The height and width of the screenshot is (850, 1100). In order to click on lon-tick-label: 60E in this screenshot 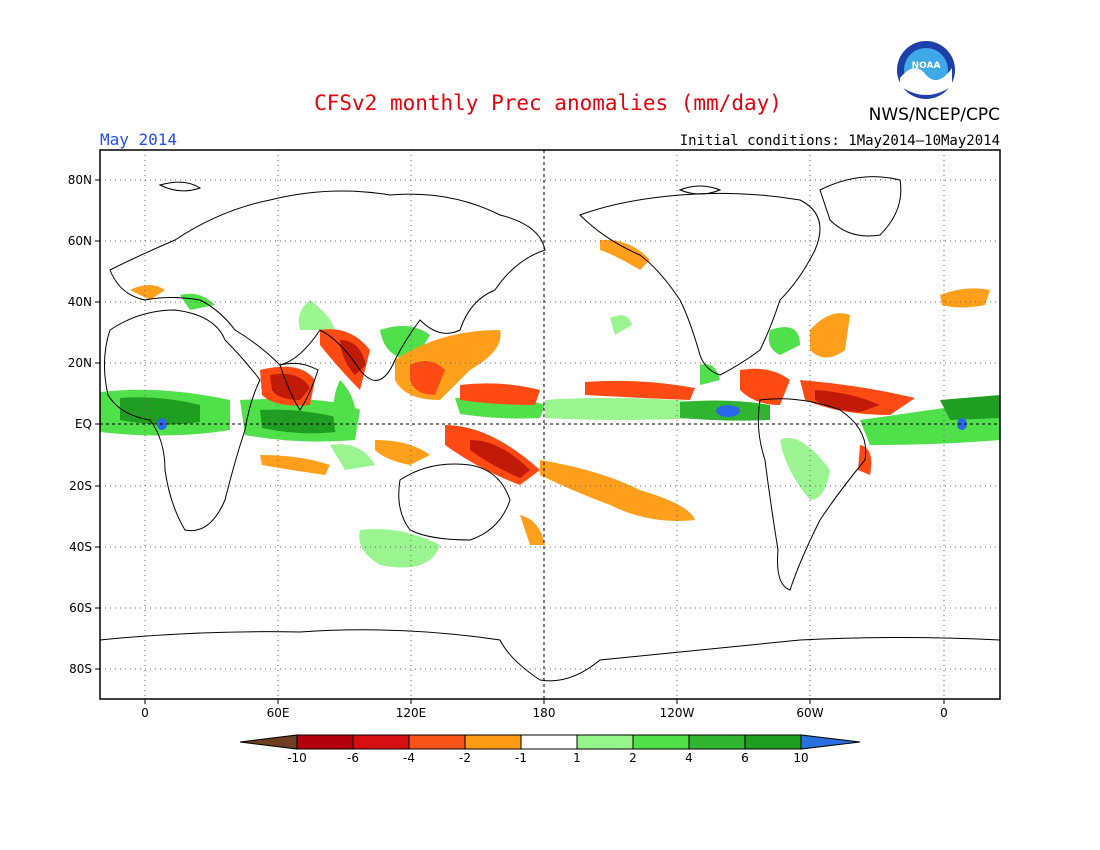, I will do `click(278, 713)`.